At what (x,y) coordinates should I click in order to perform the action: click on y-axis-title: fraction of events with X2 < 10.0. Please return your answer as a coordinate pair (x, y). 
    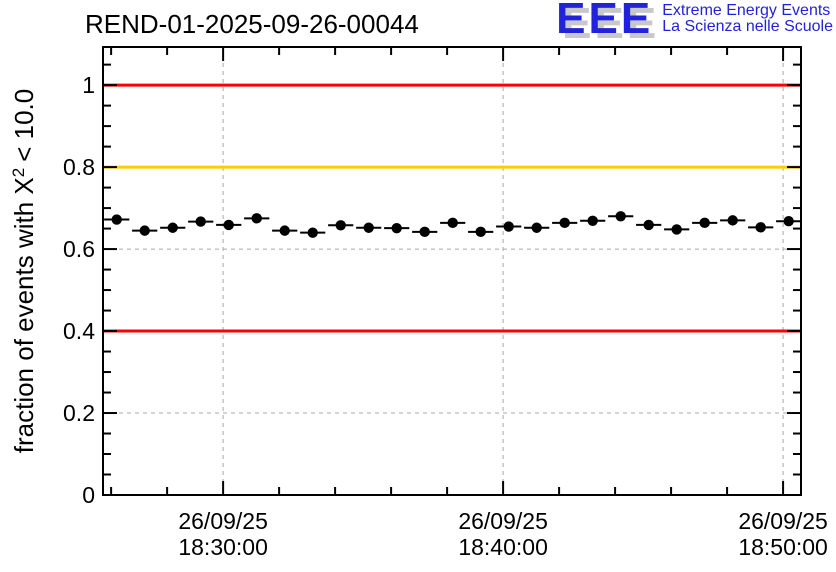
    Looking at the image, I should click on (24, 271).